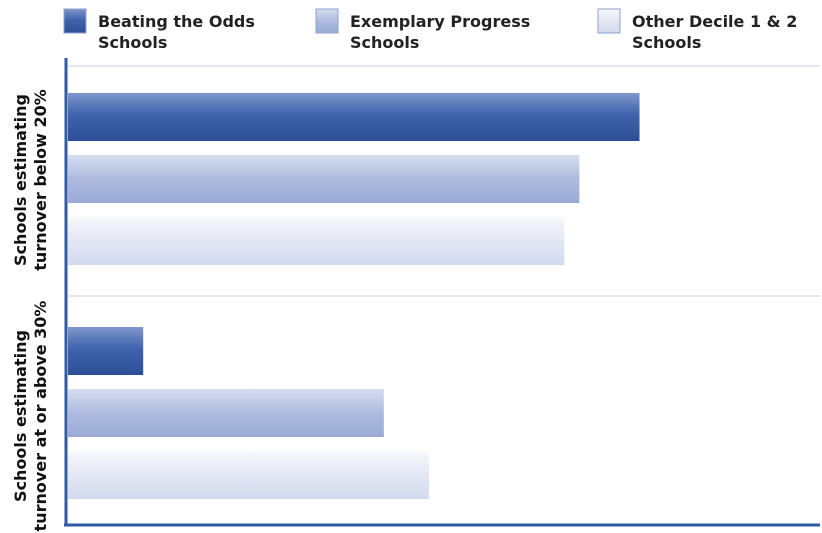 Image resolution: width=822 pixels, height=533 pixels. I want to click on legend-item: Beating the Odds Schools, so click(159, 30).